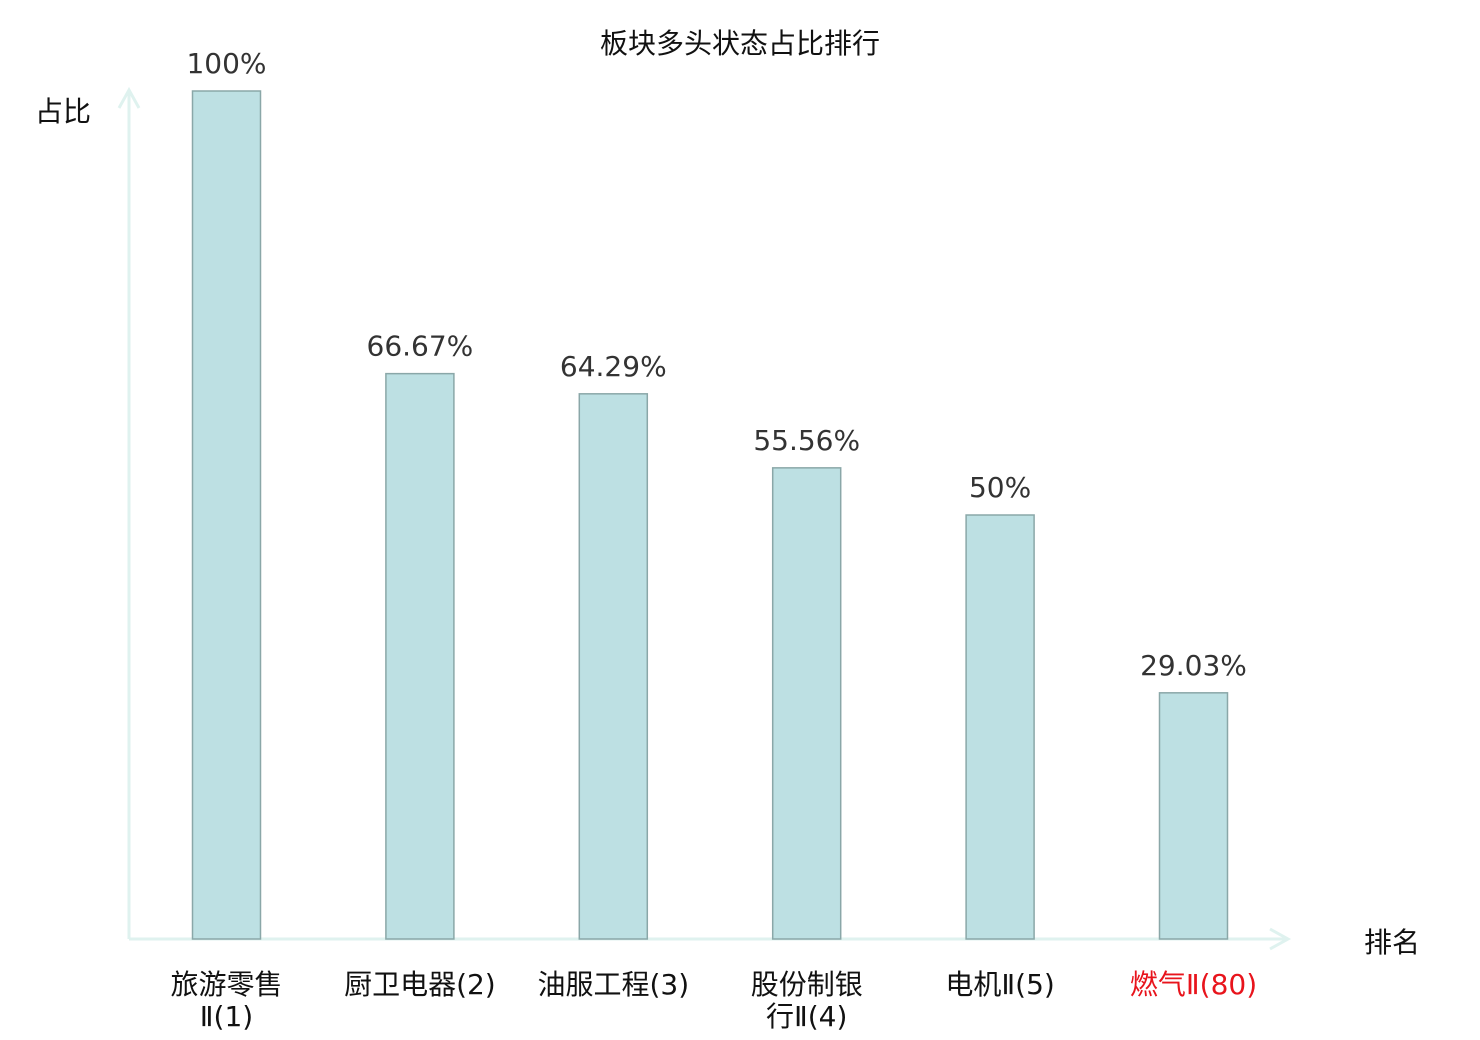 This screenshot has height=1040, width=1480. I want to click on category-tick-label: 股份制银, so click(807, 984).